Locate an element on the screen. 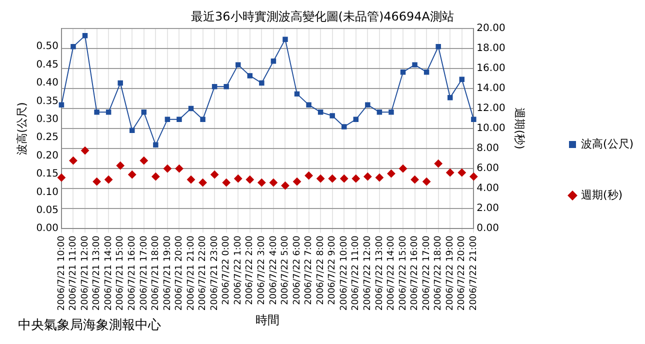 This screenshot has height=344, width=645. y2-tick-label: 4.00 is located at coordinates (487, 188).